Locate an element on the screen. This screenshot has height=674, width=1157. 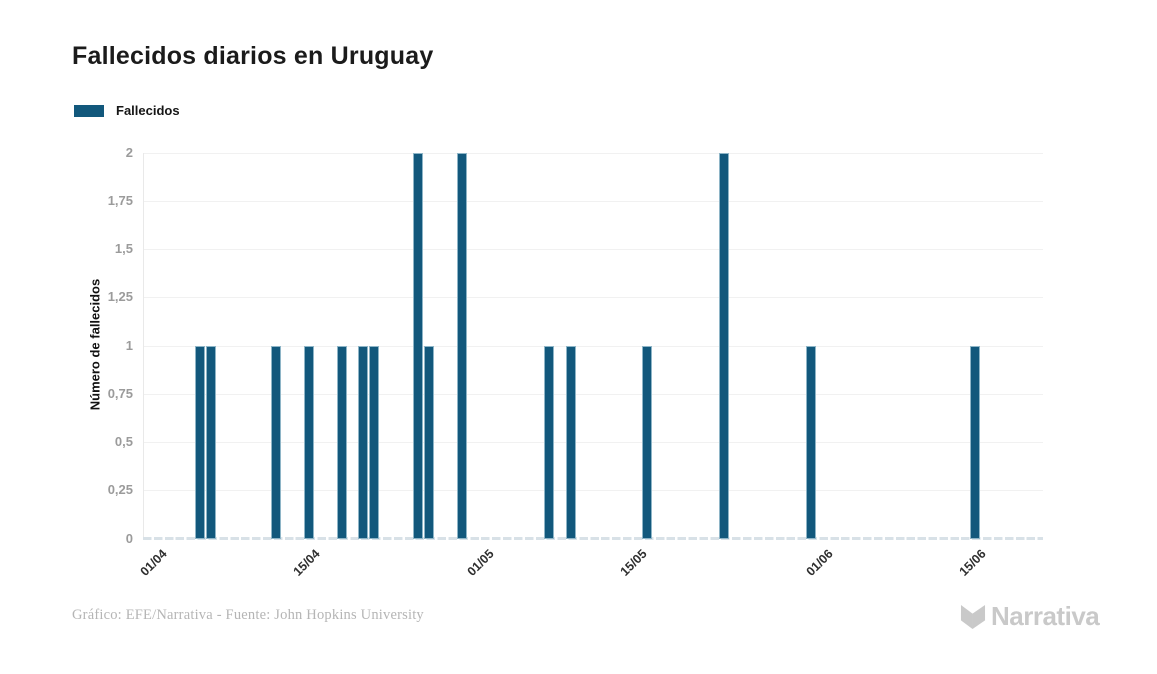
narrativa-logo-icon is located at coordinates (973, 616).